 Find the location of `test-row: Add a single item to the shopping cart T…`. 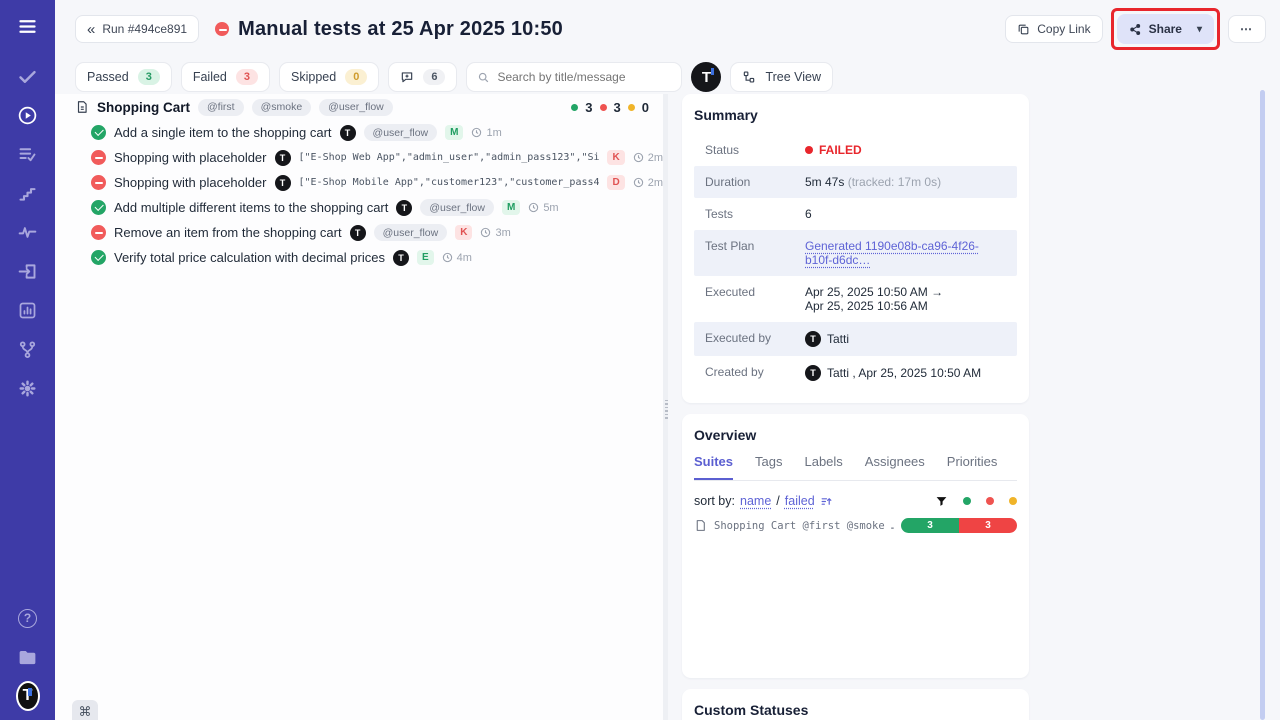

test-row: Add a single item to the shopping cart T… is located at coordinates (359, 132).